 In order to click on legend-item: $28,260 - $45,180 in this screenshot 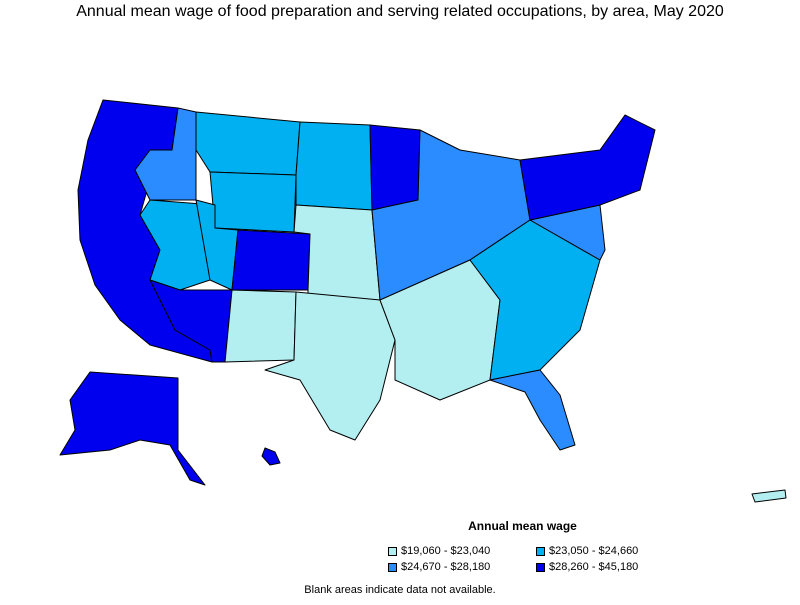, I will do `click(587, 567)`.